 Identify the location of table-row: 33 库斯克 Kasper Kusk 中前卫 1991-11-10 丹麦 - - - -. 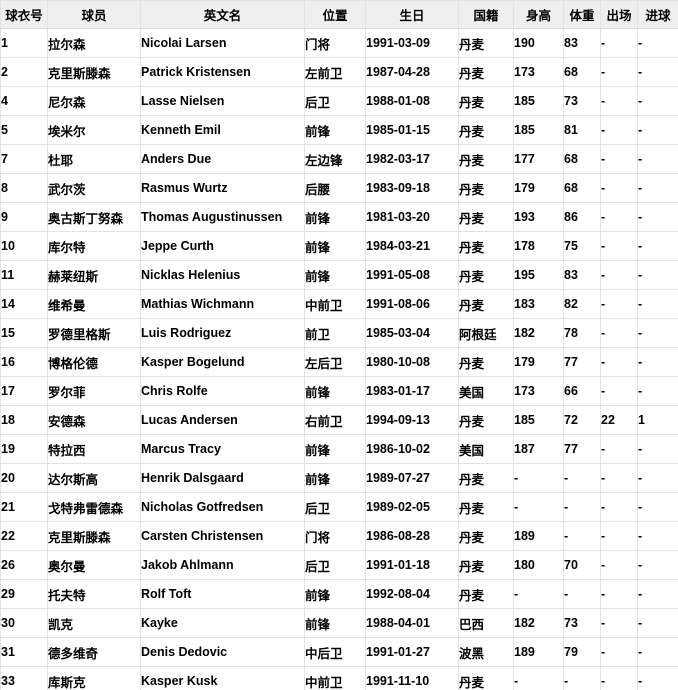
(339, 678).